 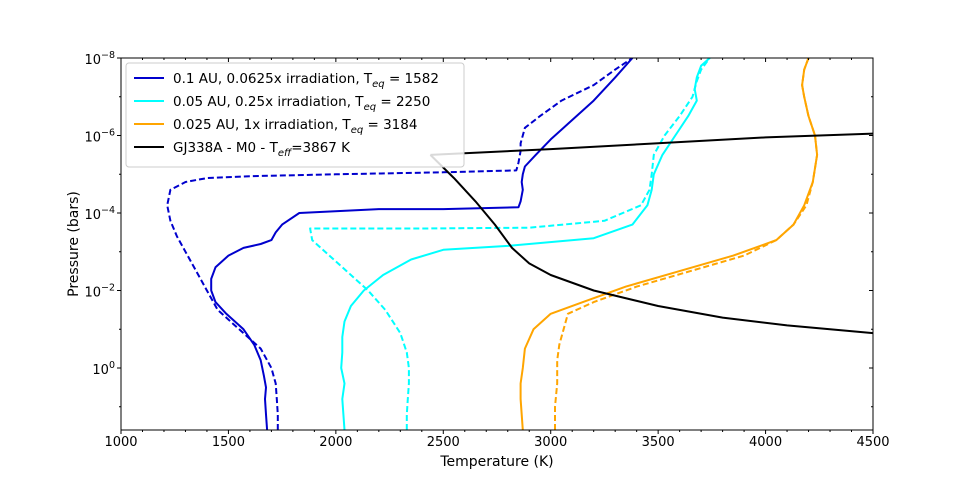 What do you see at coordinates (306, 80) in the screenshot?
I see `legend-entry: 0.1 AU, 0.0625x irradiation, Teq = 1582` at bounding box center [306, 80].